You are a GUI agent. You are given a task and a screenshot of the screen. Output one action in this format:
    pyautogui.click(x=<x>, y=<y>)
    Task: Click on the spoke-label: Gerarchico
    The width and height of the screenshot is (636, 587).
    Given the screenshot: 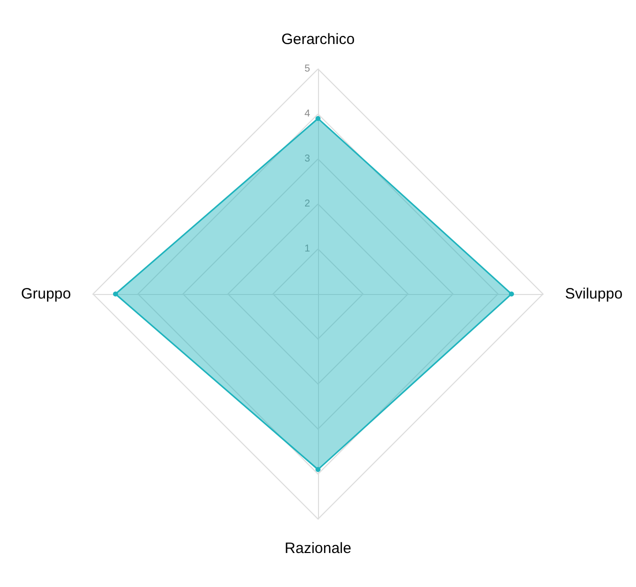 What is the action you would take?
    pyautogui.click(x=318, y=39)
    